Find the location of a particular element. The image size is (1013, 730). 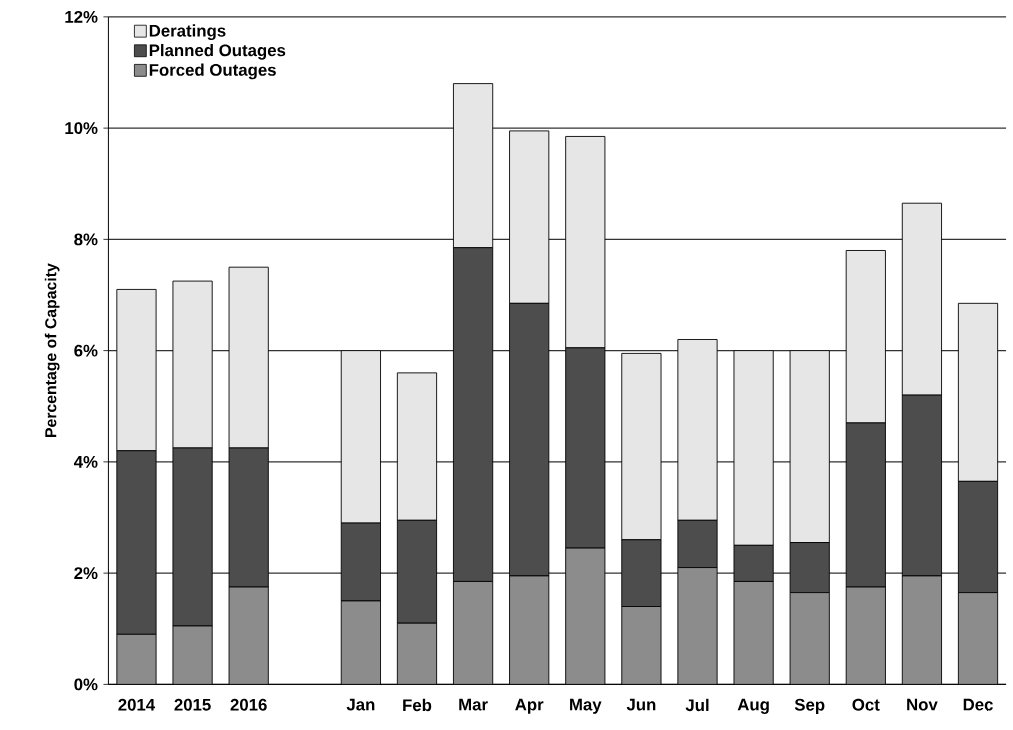

legend-label: Deratings is located at coordinates (187, 32).